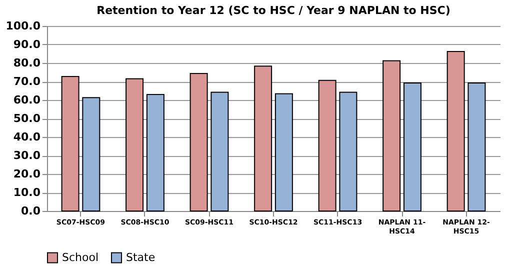 The width and height of the screenshot is (515, 279). Describe the element at coordinates (23, 26) in the screenshot. I see `y-tick-label: 100.0` at that location.